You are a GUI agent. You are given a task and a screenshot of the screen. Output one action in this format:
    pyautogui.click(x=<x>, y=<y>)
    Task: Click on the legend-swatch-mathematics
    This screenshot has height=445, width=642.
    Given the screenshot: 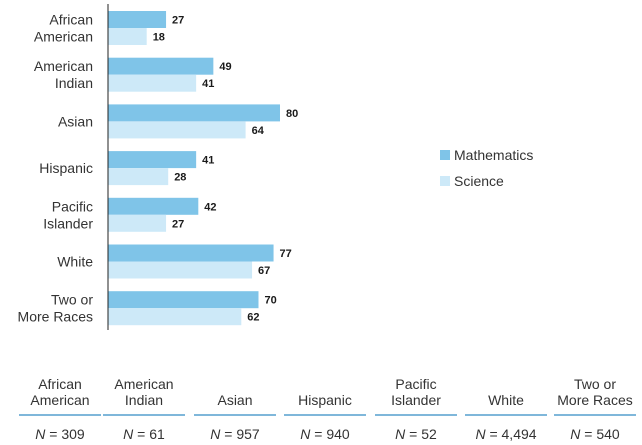 What is the action you would take?
    pyautogui.click(x=445, y=155)
    